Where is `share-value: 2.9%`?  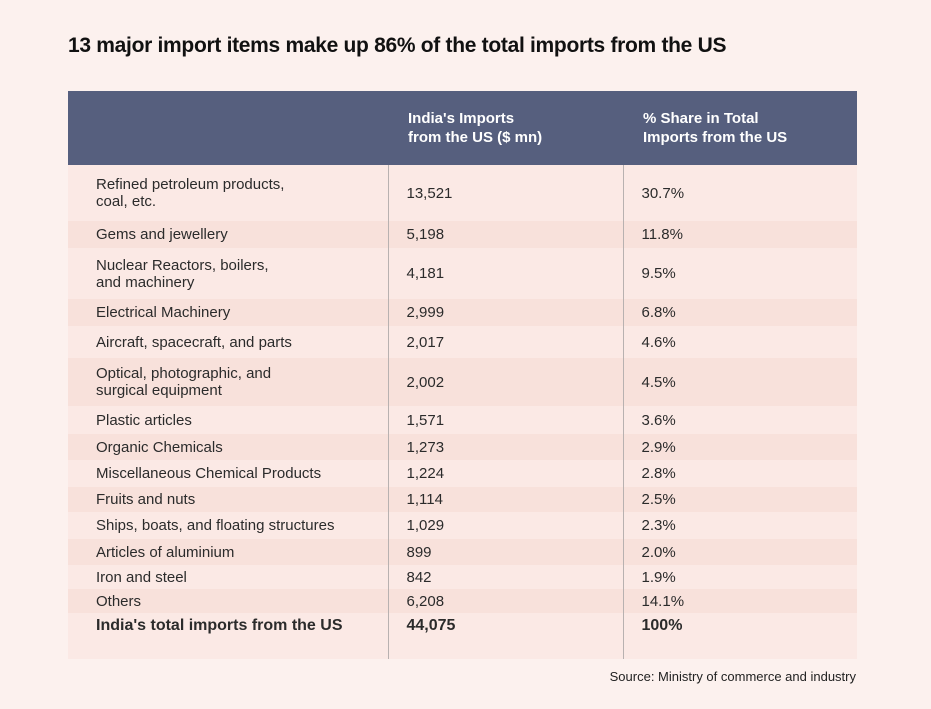
share-value: 2.9% is located at coordinates (739, 447).